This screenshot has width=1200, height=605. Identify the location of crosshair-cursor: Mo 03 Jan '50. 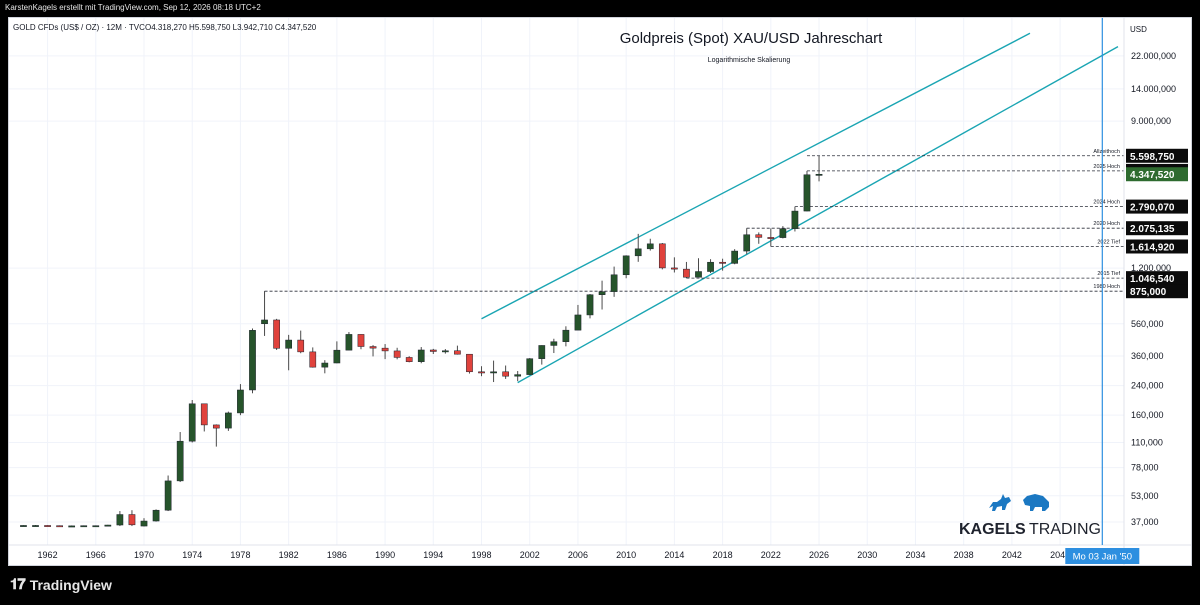
(1102, 291).